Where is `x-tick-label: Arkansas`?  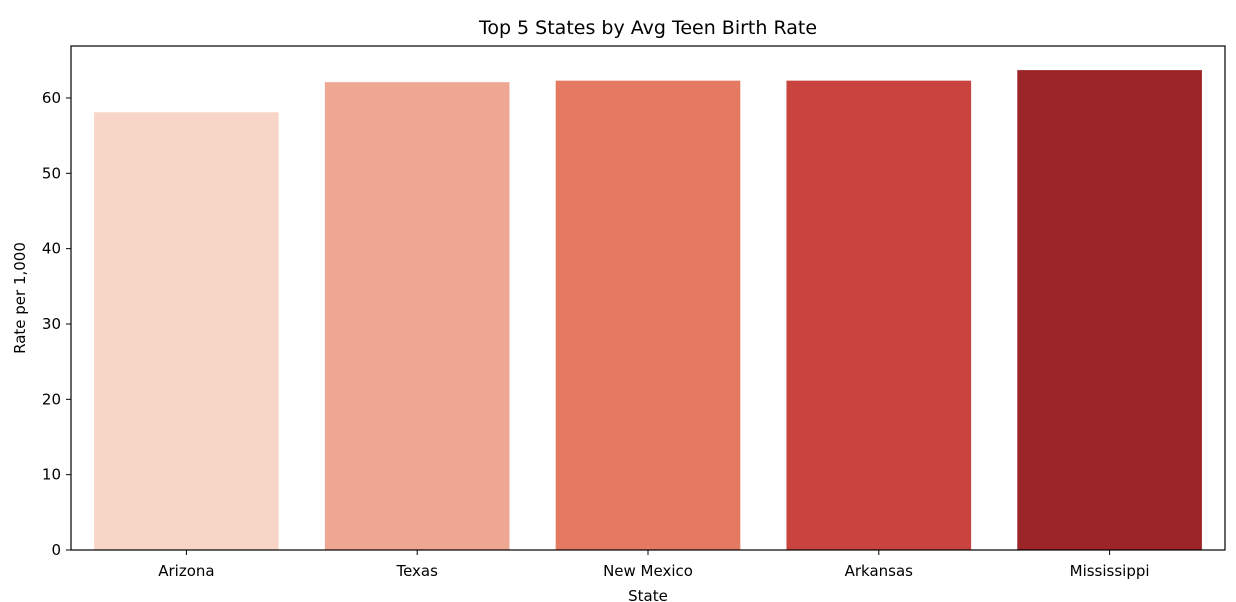 x-tick-label: Arkansas is located at coordinates (879, 571).